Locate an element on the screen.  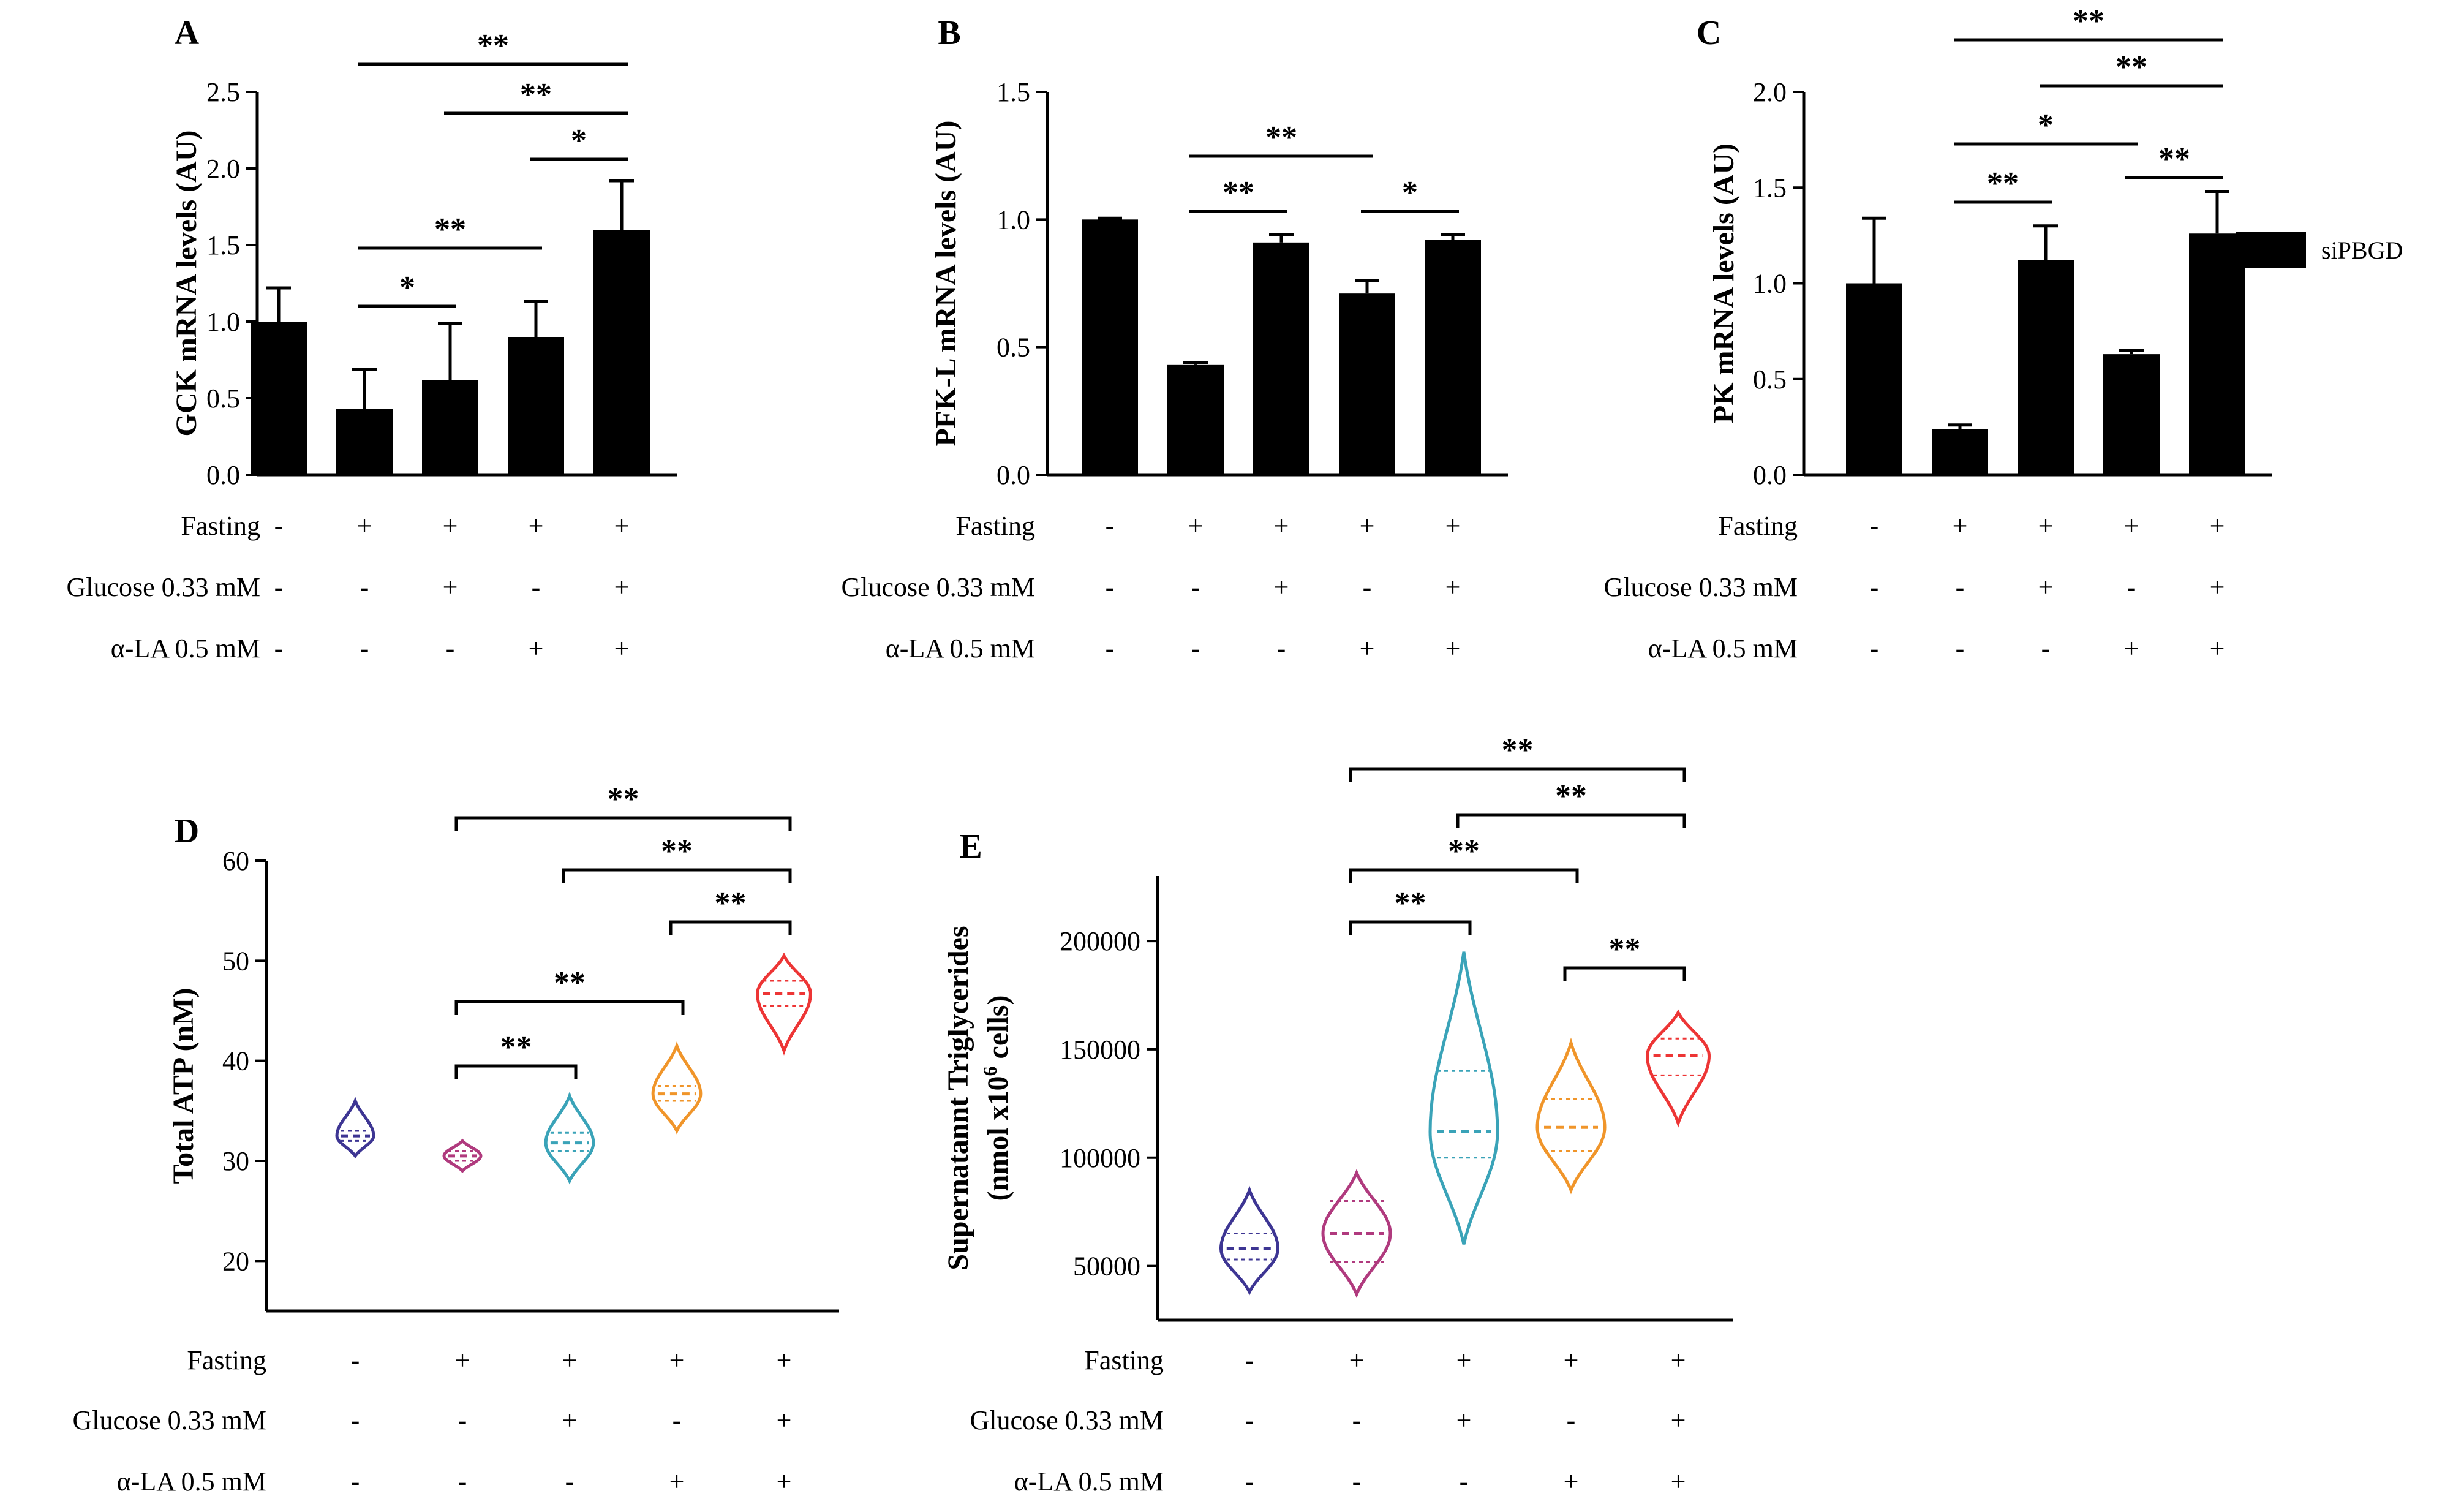
y-axis-label: GCK mRNA levels (AU) is located at coordinates (186, 283).